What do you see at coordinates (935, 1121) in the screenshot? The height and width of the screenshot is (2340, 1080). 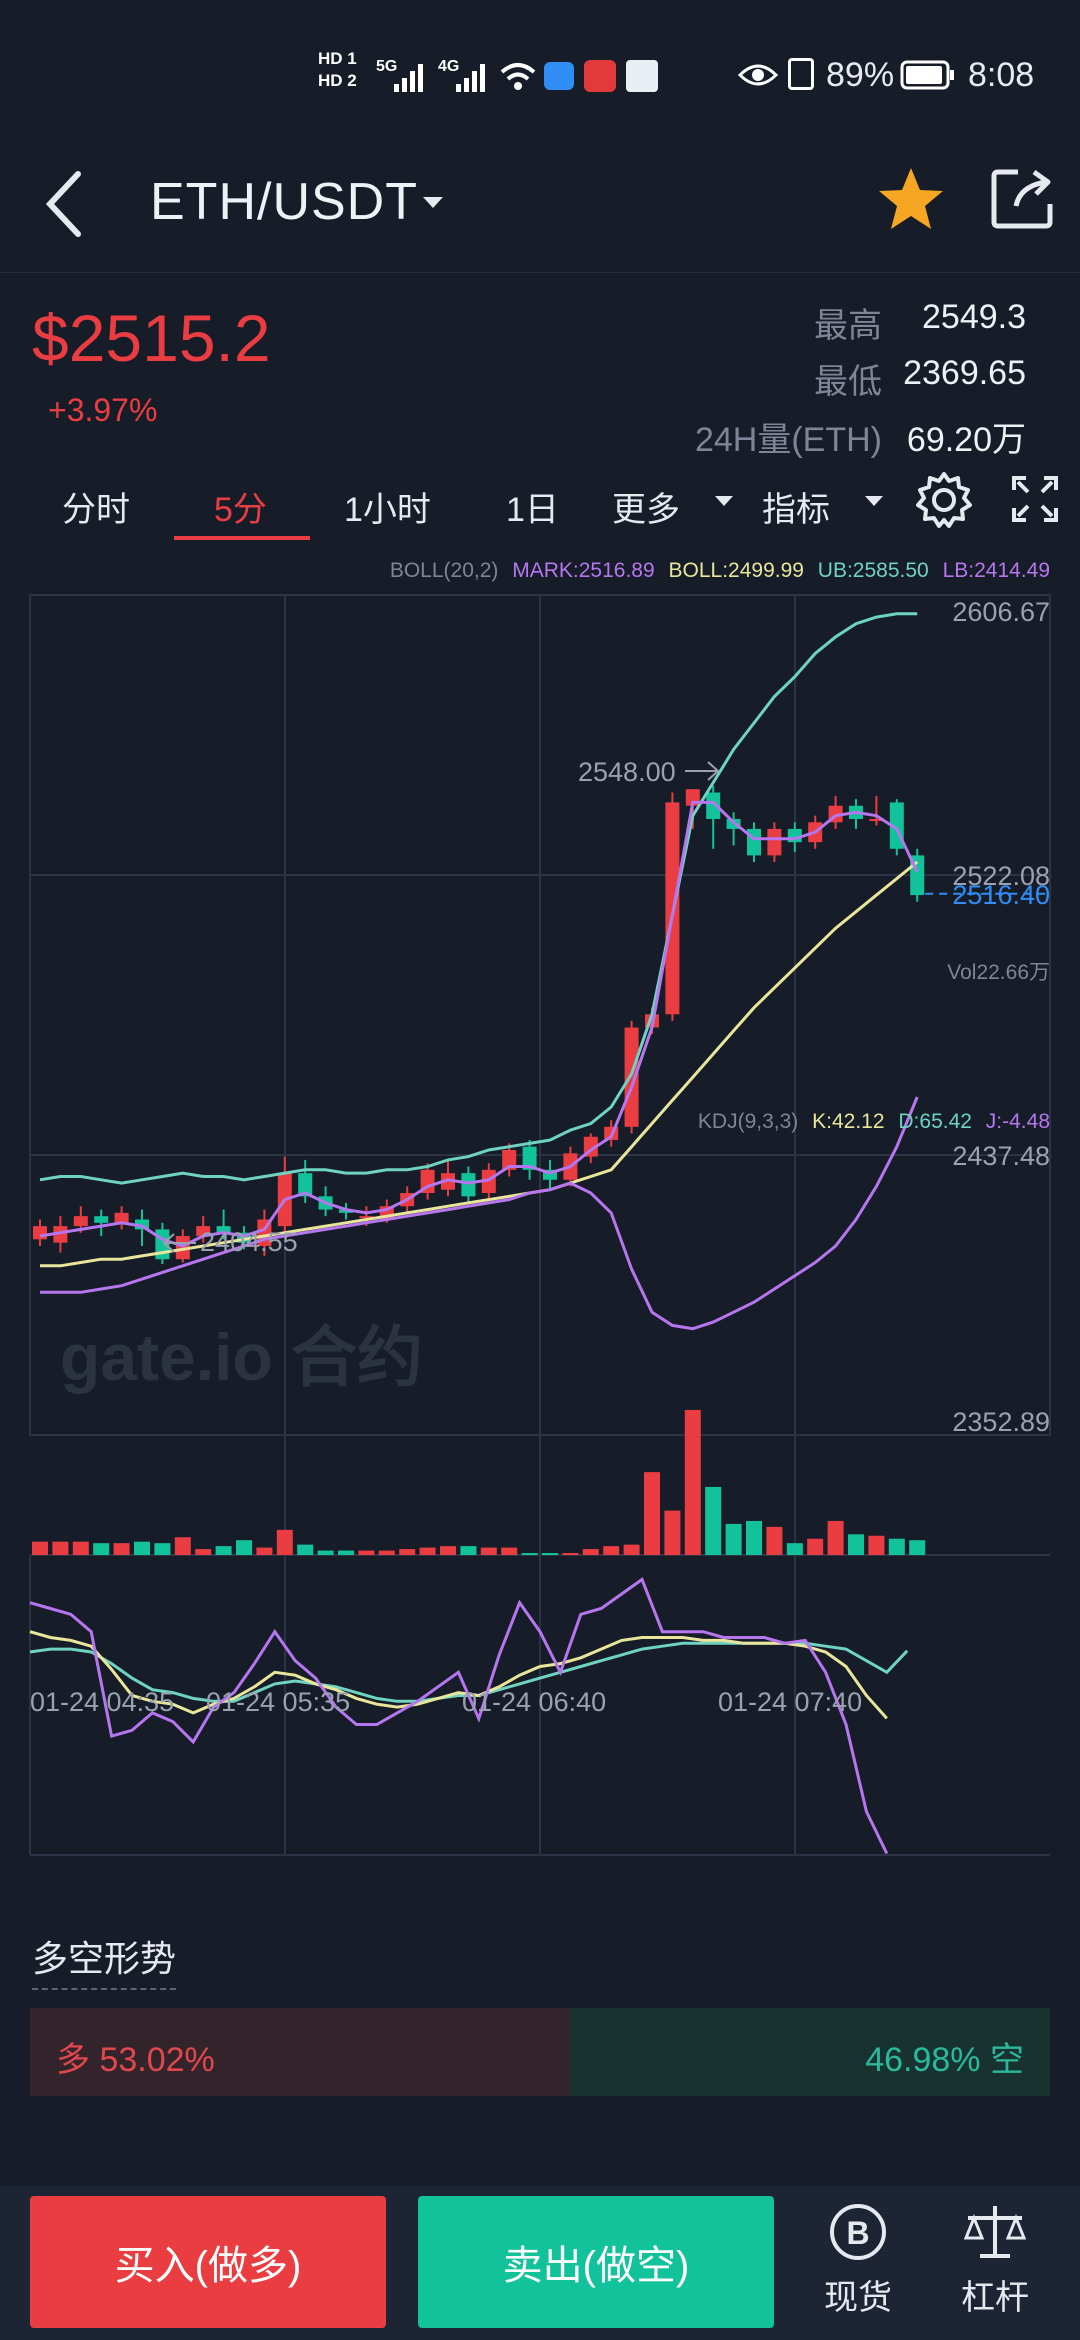 I see `kdj-legend-d: D:65.42` at bounding box center [935, 1121].